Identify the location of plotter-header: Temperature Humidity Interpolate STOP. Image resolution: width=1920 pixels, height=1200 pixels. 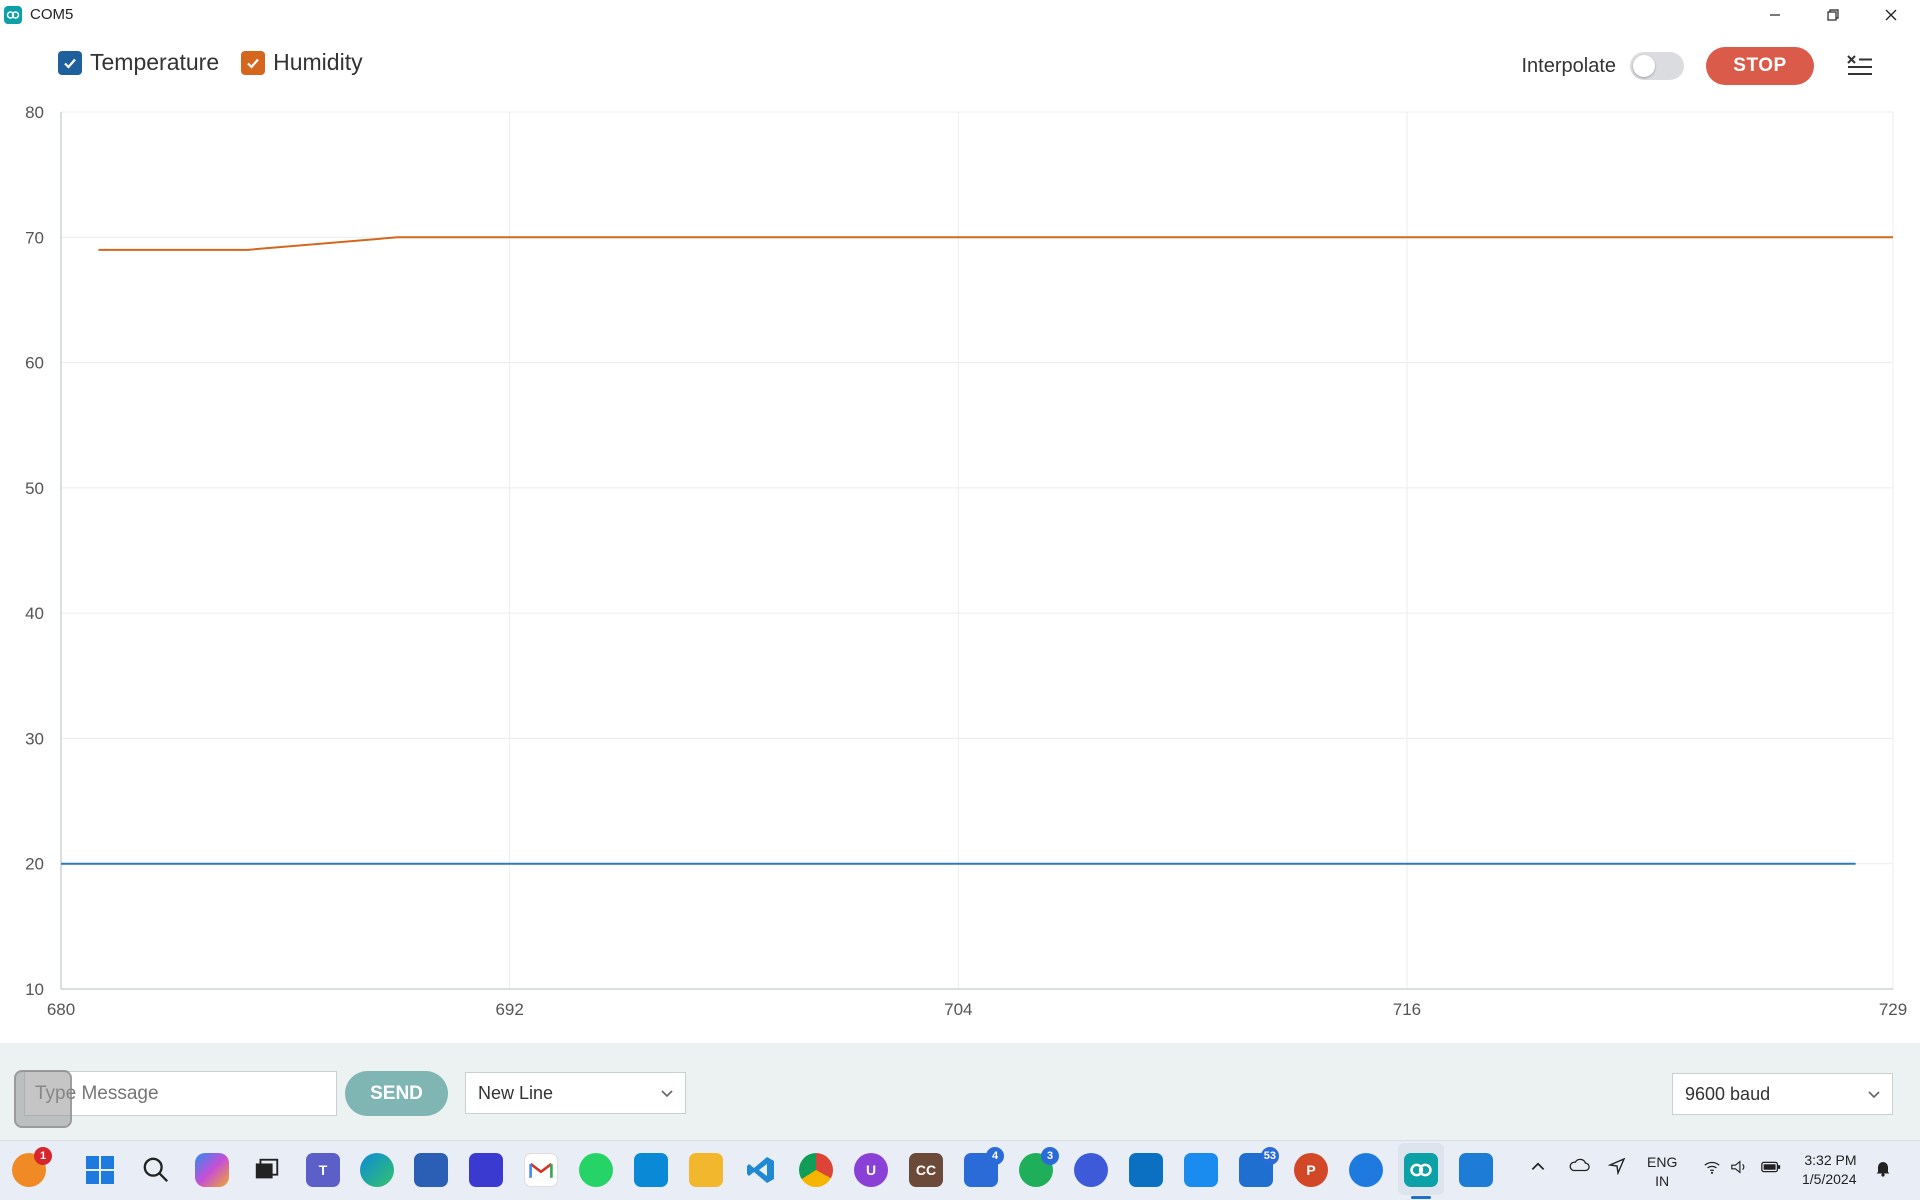
(960, 65).